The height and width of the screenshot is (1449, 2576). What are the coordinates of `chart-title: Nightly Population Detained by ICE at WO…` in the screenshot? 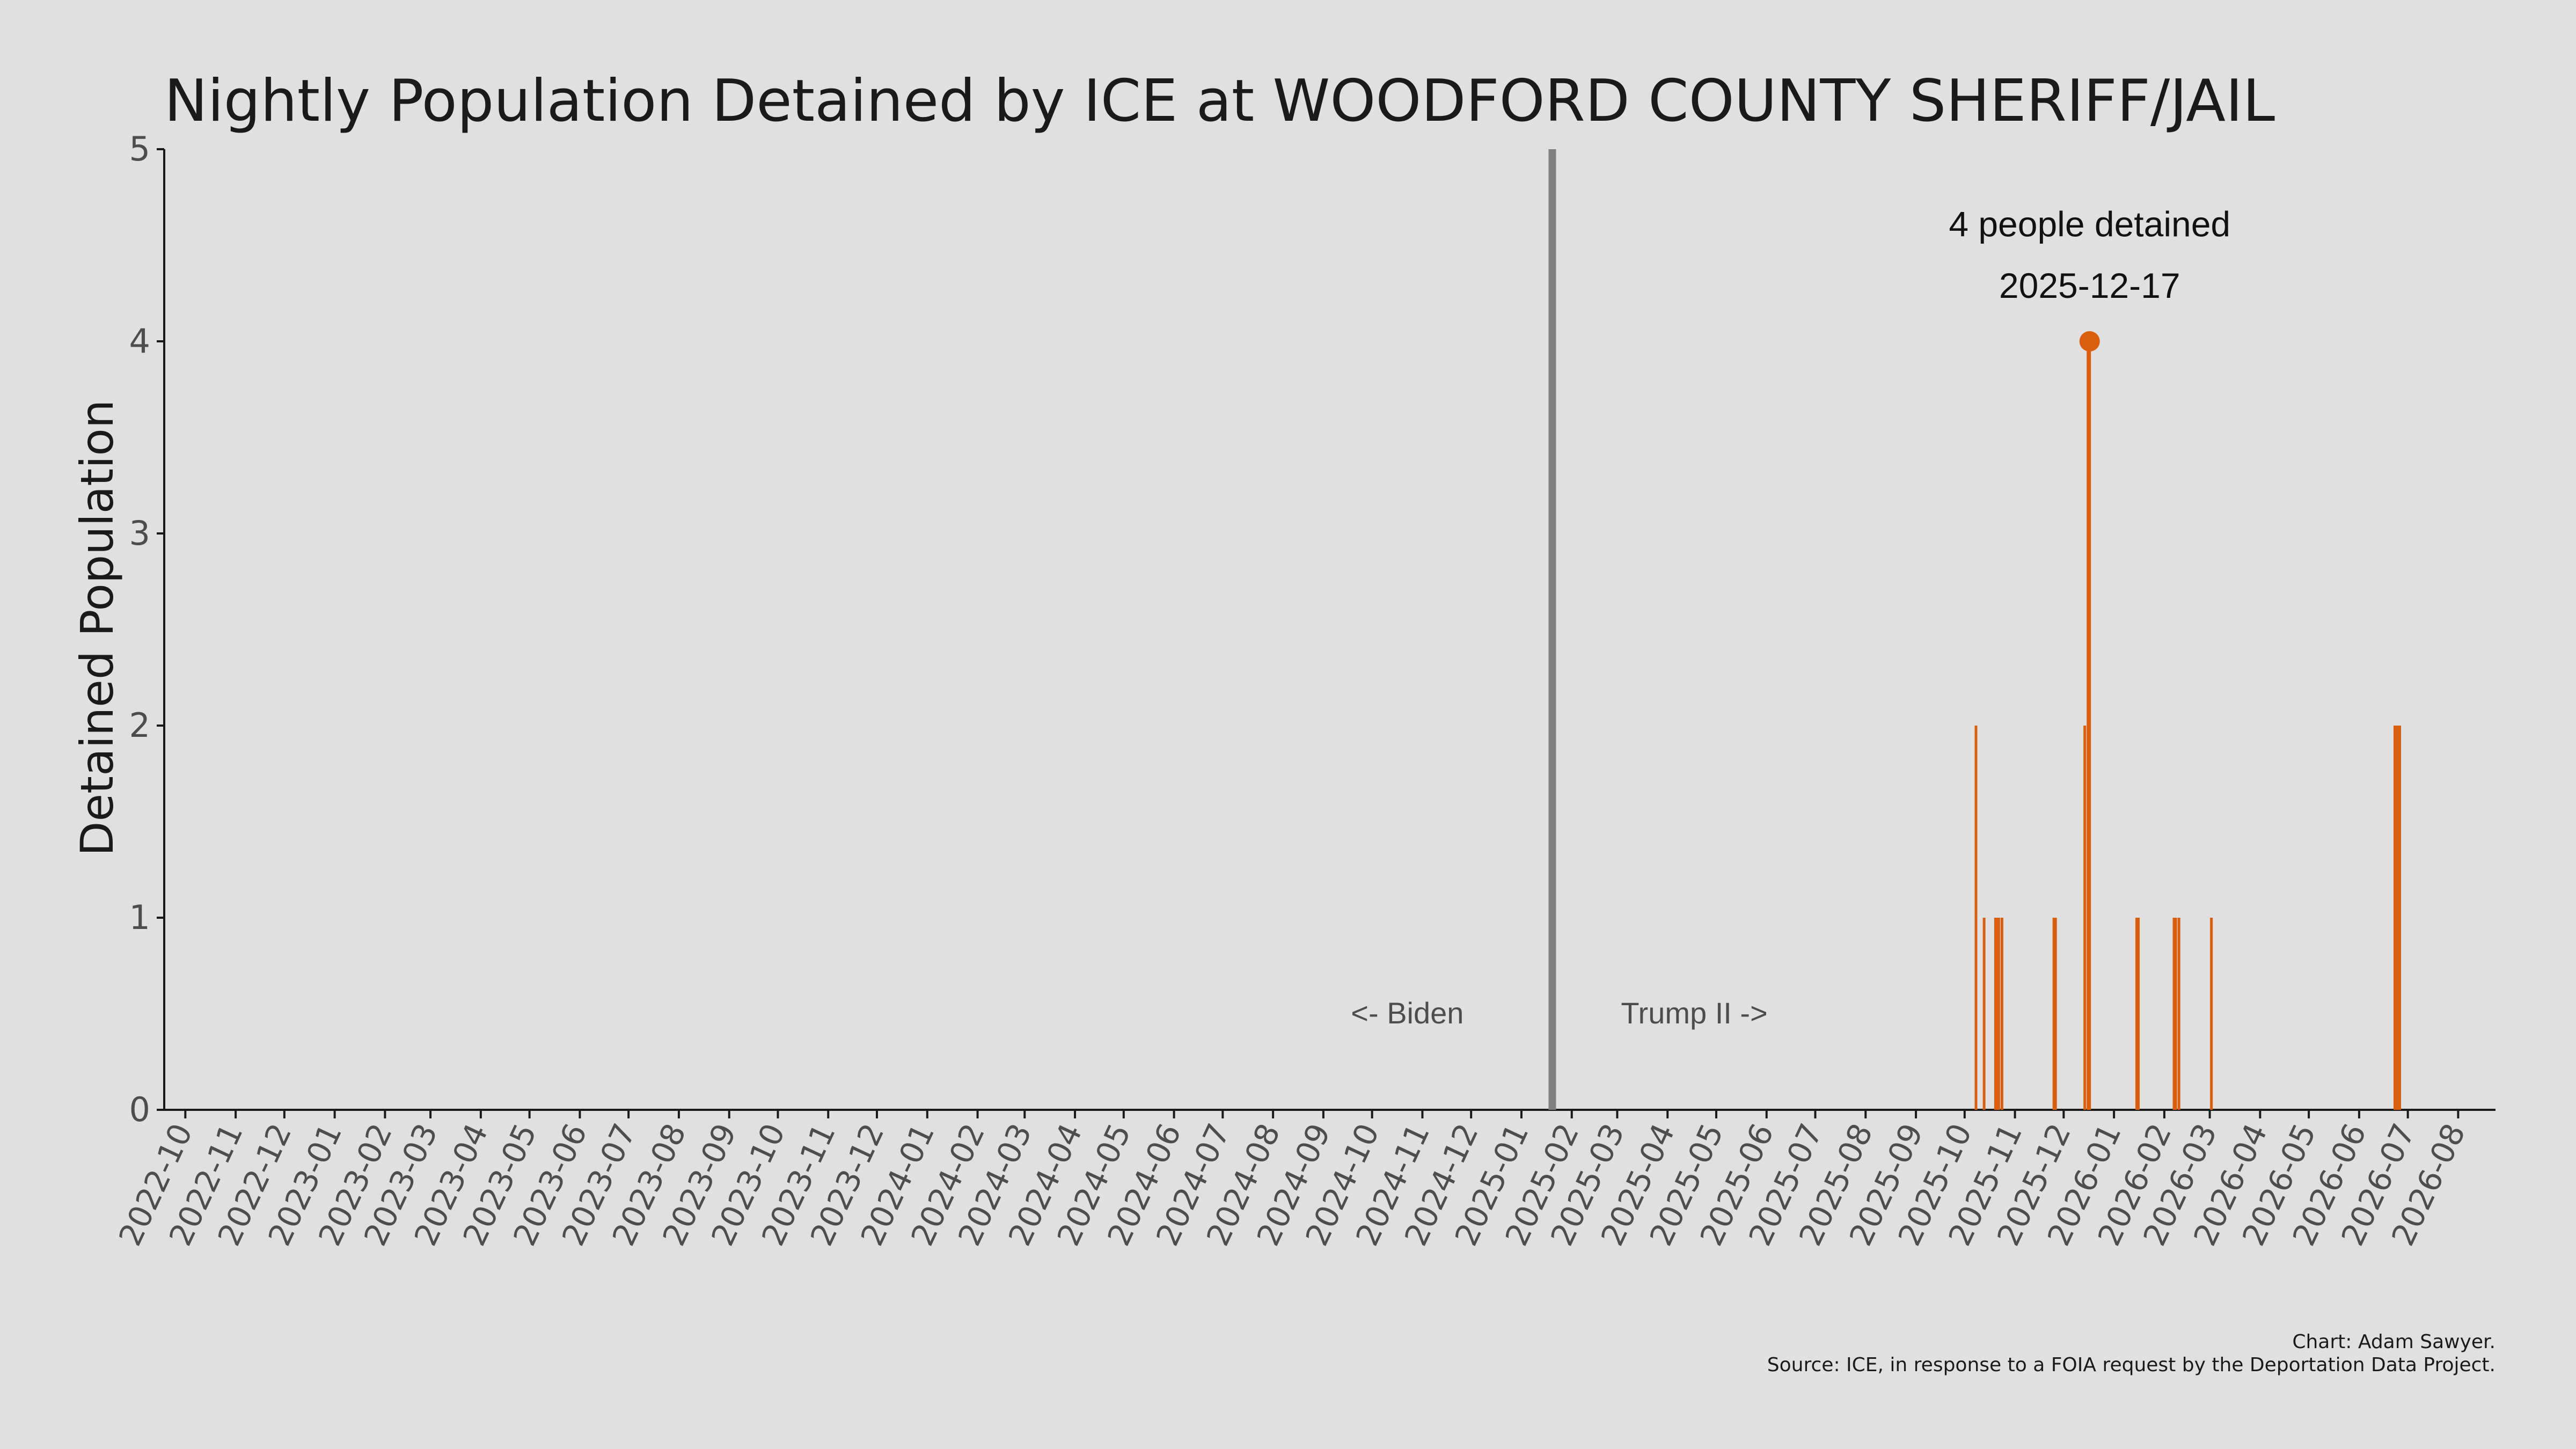 It's located at (1219, 101).